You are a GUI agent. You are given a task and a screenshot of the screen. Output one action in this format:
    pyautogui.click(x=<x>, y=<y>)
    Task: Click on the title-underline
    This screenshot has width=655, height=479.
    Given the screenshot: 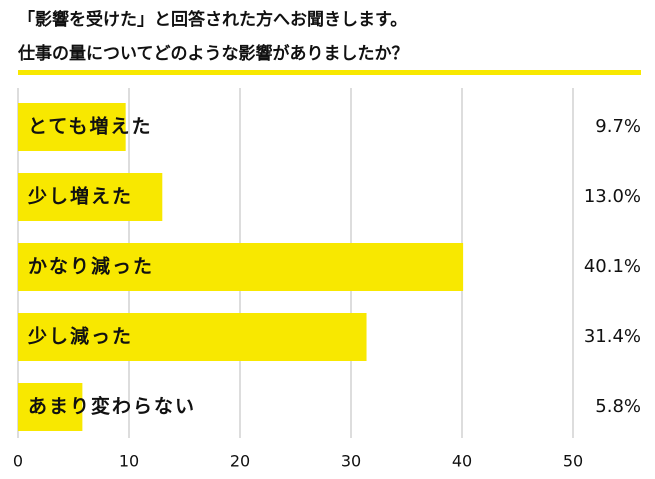 What is the action you would take?
    pyautogui.click(x=329, y=72)
    